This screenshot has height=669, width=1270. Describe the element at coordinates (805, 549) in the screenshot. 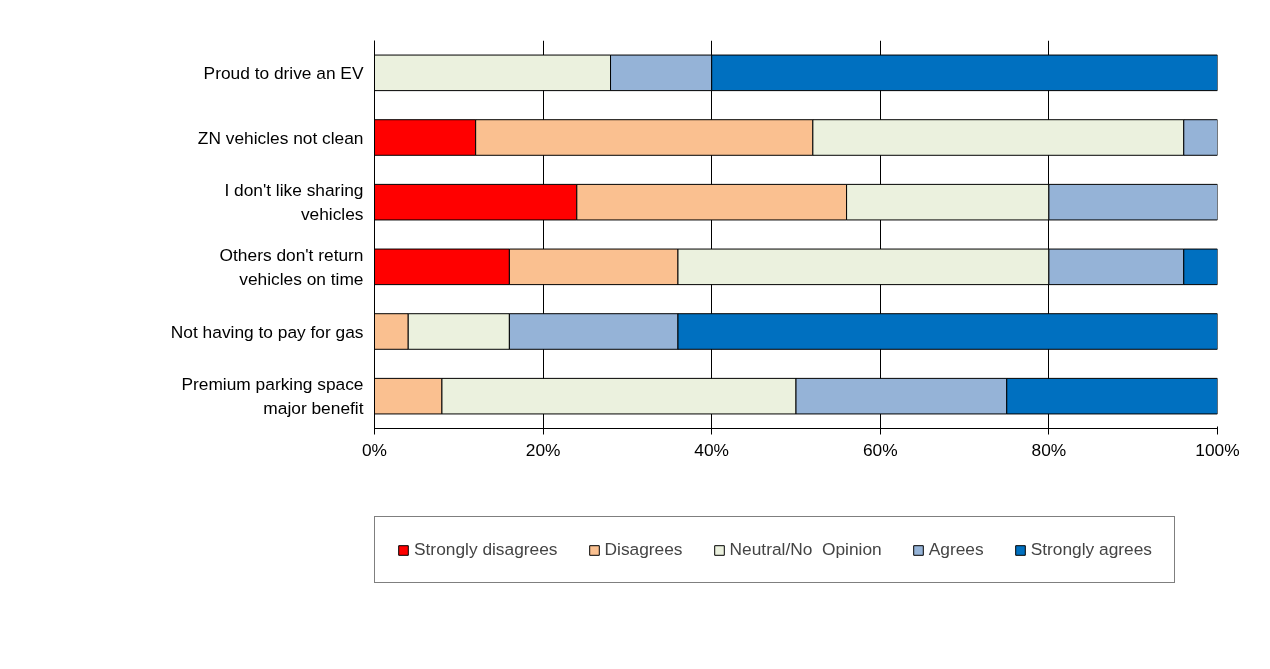

I see `legend-label: Neutral/No Opinion` at that location.